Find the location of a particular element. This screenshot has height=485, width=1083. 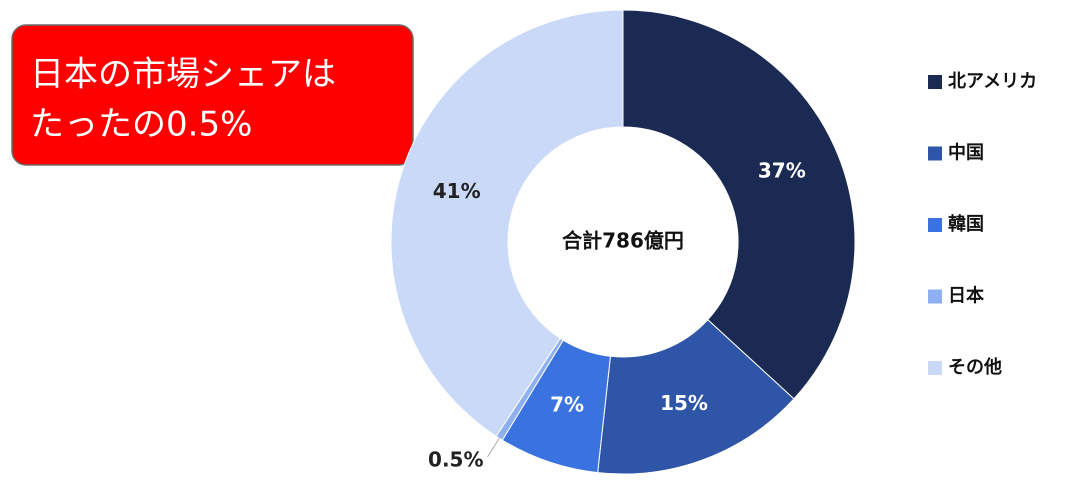

data-label: 15% is located at coordinates (684, 403).